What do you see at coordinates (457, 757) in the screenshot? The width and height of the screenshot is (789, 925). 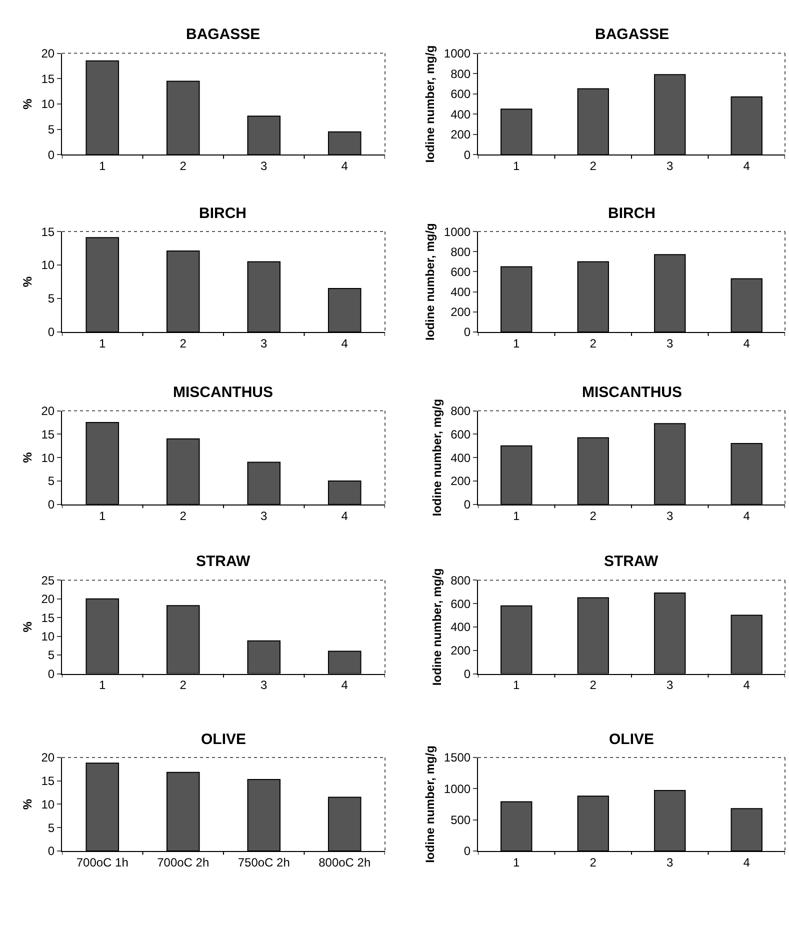 I see `y-tick-label: 1500` at bounding box center [457, 757].